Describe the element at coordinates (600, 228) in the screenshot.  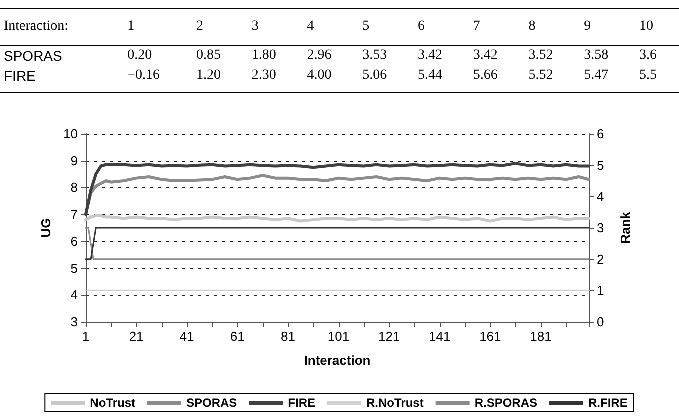
I see `y2-tick-label: 3` at that location.